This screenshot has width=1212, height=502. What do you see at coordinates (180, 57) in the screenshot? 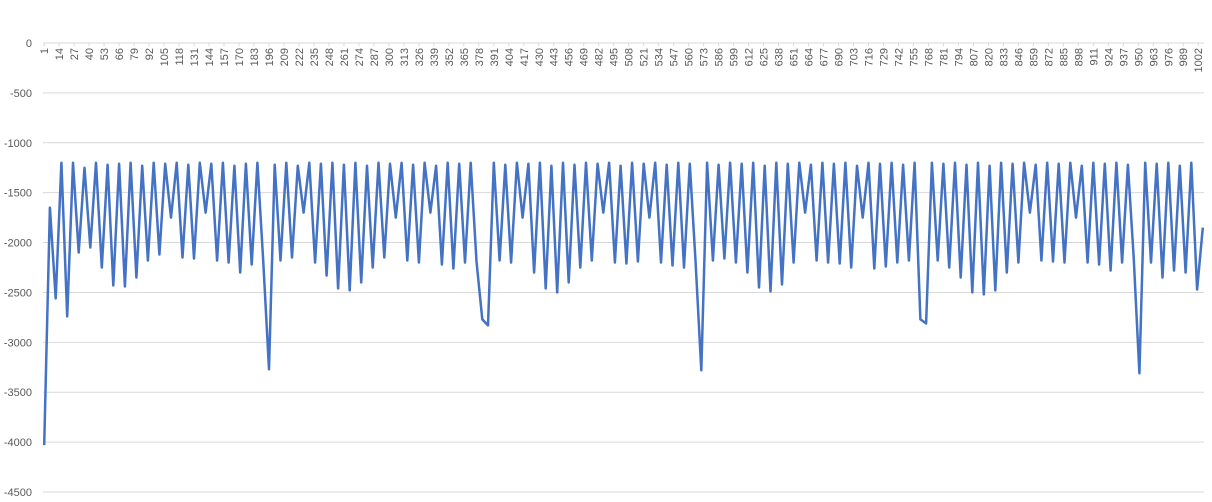
I see `x-tick-label: 118` at bounding box center [180, 57].